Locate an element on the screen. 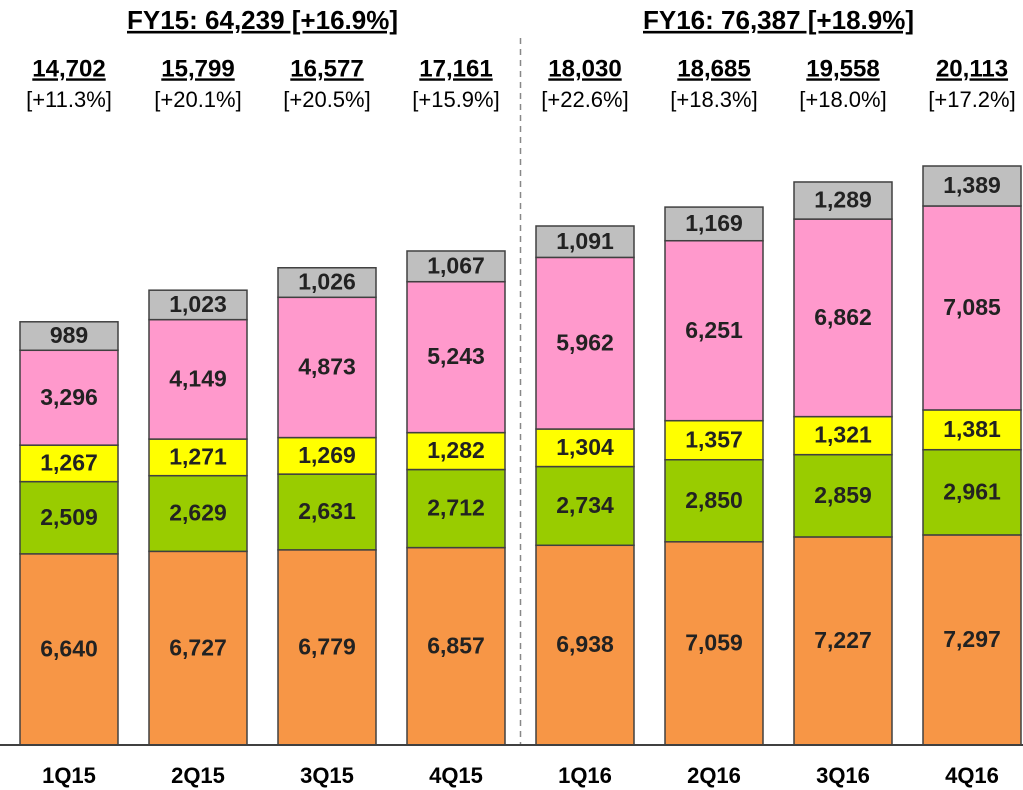  data-label: 2,961 is located at coordinates (972, 491).